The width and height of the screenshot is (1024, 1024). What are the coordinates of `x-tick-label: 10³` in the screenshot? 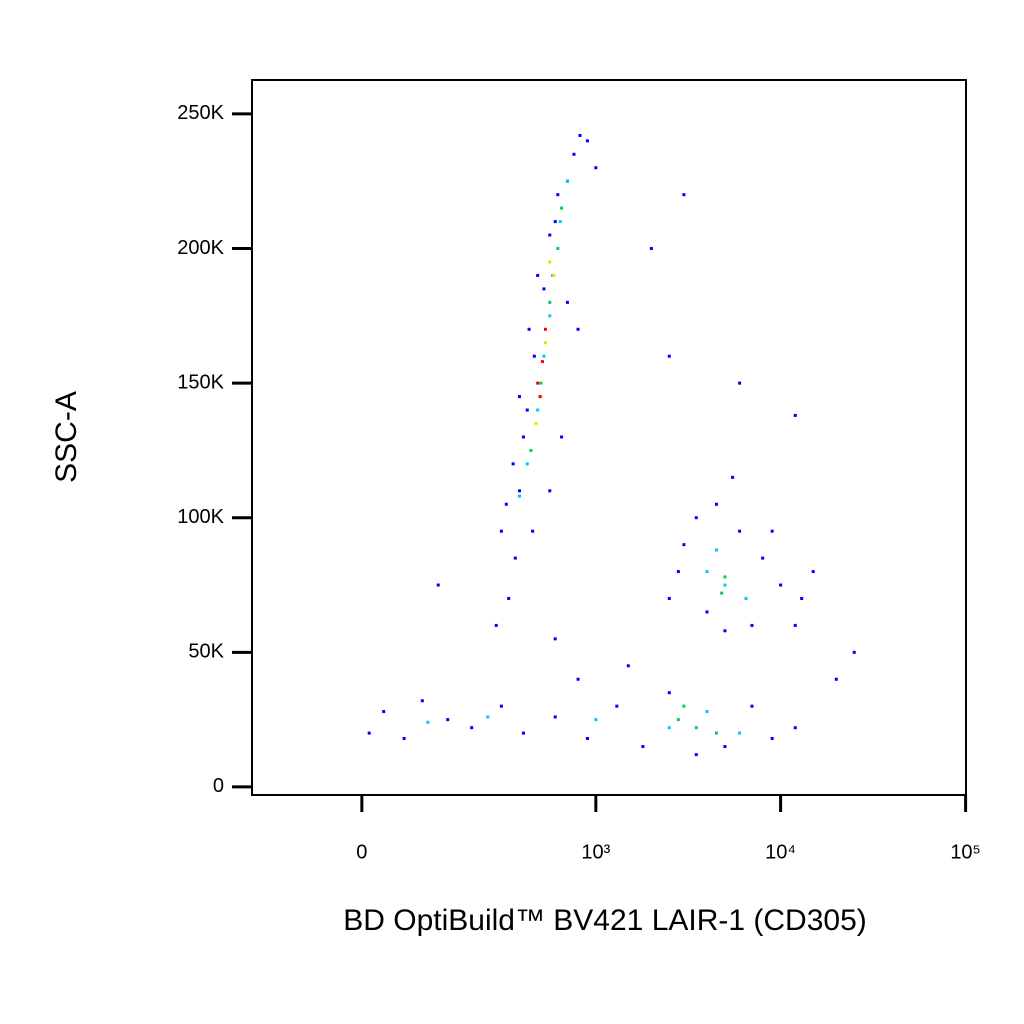 It's located at (595, 852).